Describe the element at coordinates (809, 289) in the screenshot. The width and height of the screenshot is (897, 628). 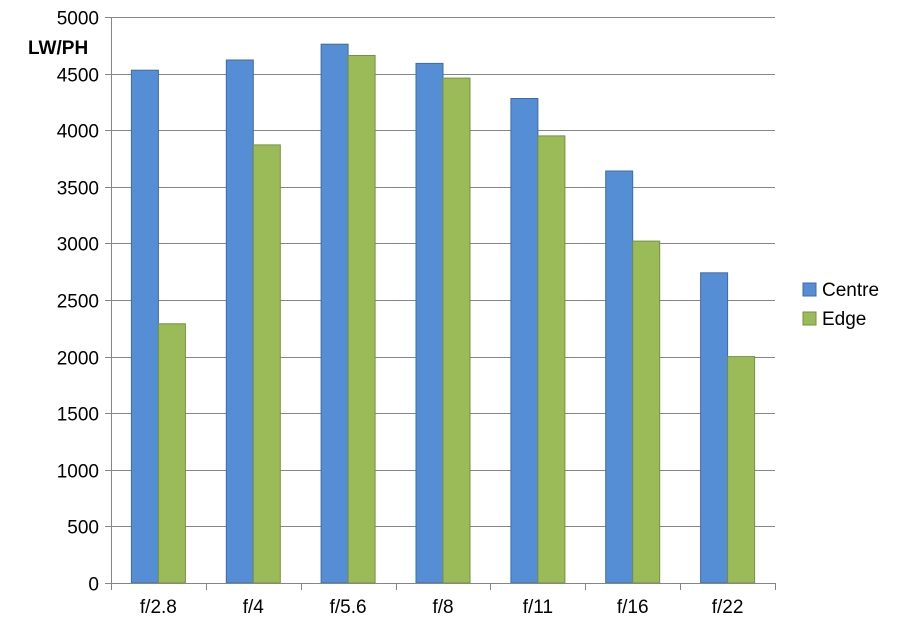
I see `legend-swatch-centre` at that location.